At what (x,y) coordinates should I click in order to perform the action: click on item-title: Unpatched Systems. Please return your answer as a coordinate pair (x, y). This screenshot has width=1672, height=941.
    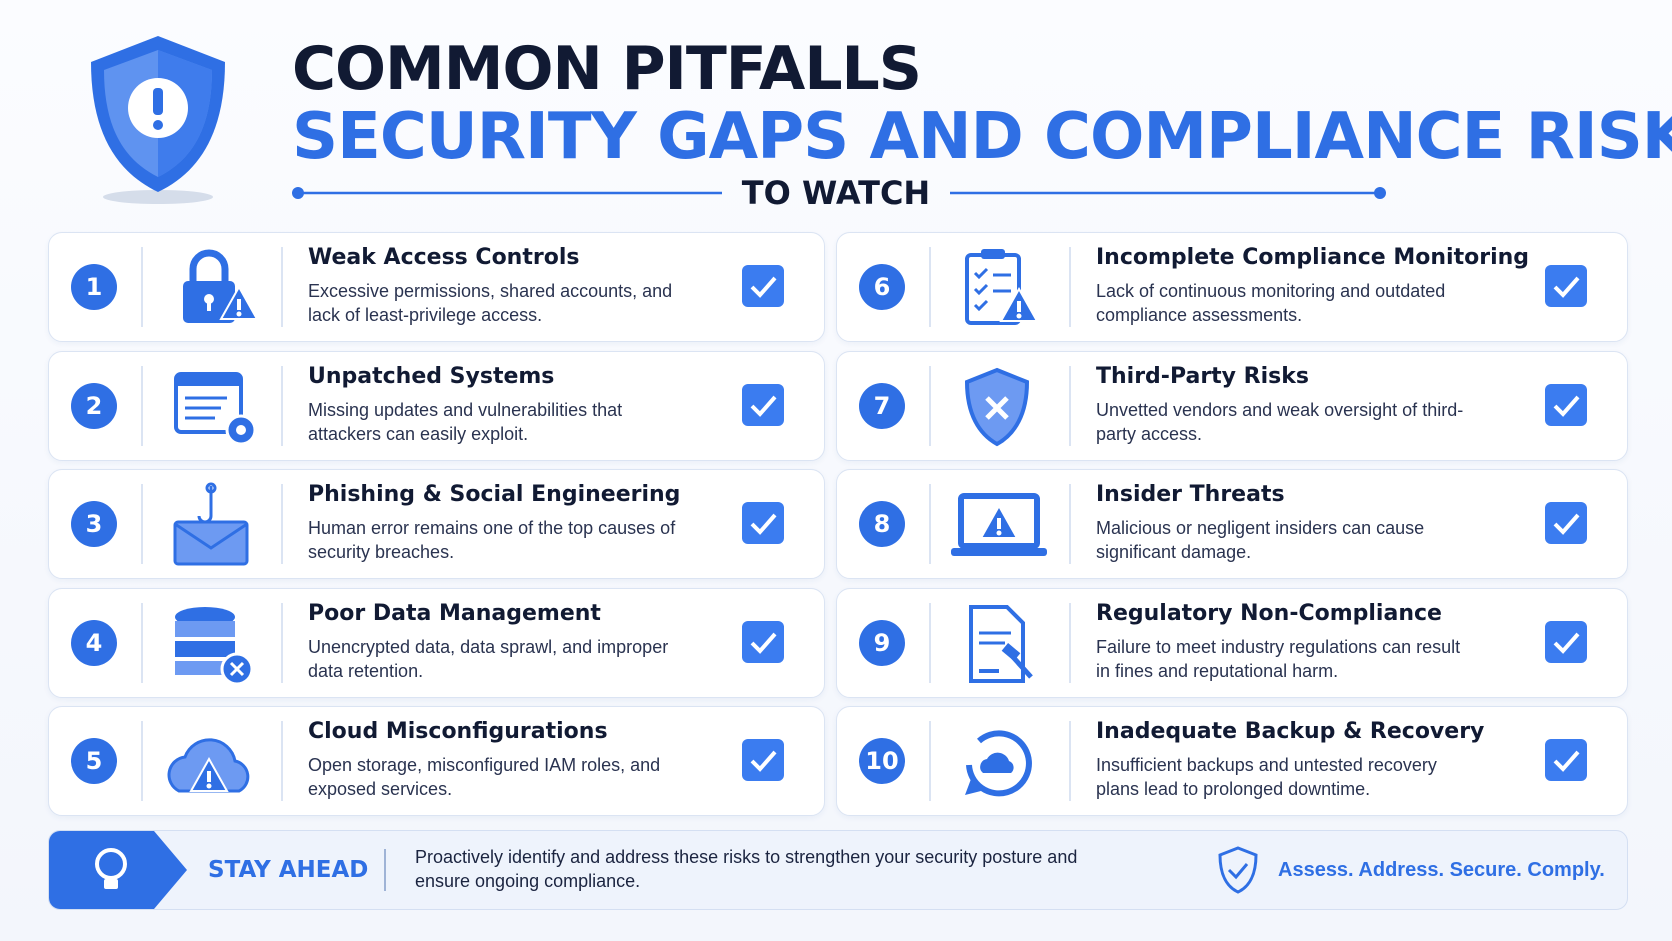
    Looking at the image, I should click on (431, 376).